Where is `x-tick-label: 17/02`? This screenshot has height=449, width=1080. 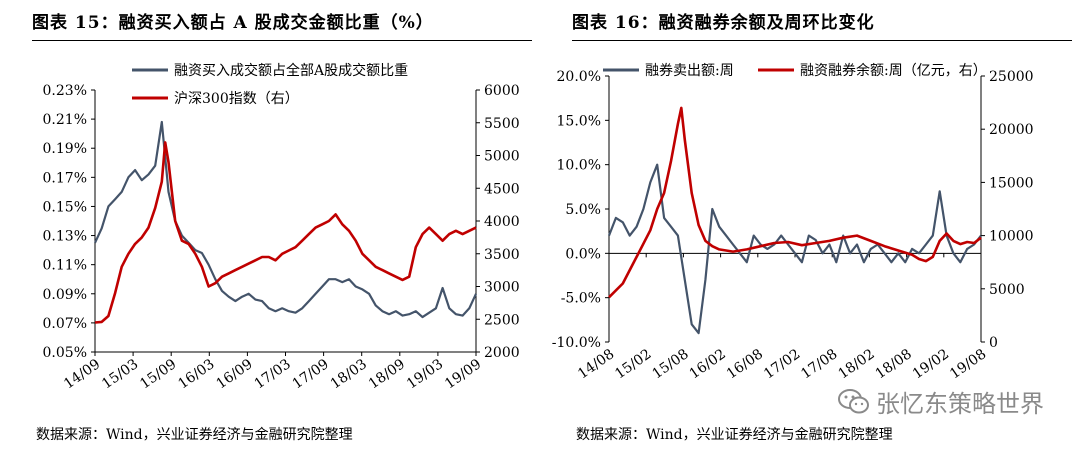
x-tick-label: 17/02 is located at coordinates (782, 364).